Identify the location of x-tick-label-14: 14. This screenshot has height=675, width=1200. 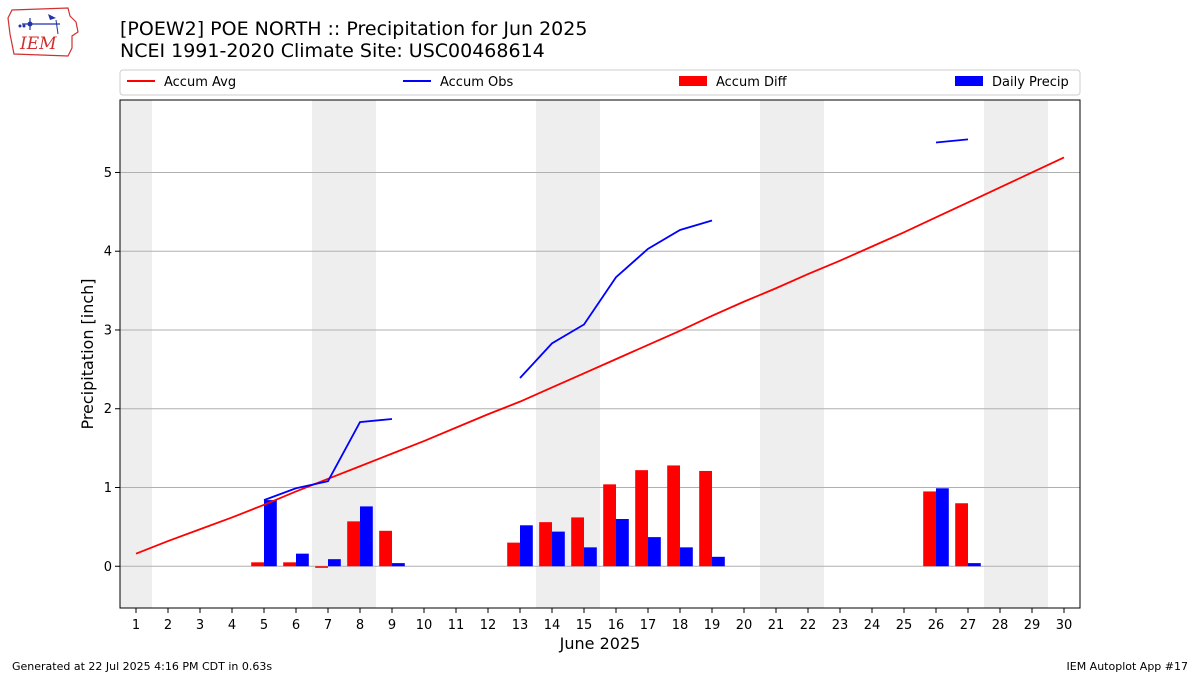
(552, 625).